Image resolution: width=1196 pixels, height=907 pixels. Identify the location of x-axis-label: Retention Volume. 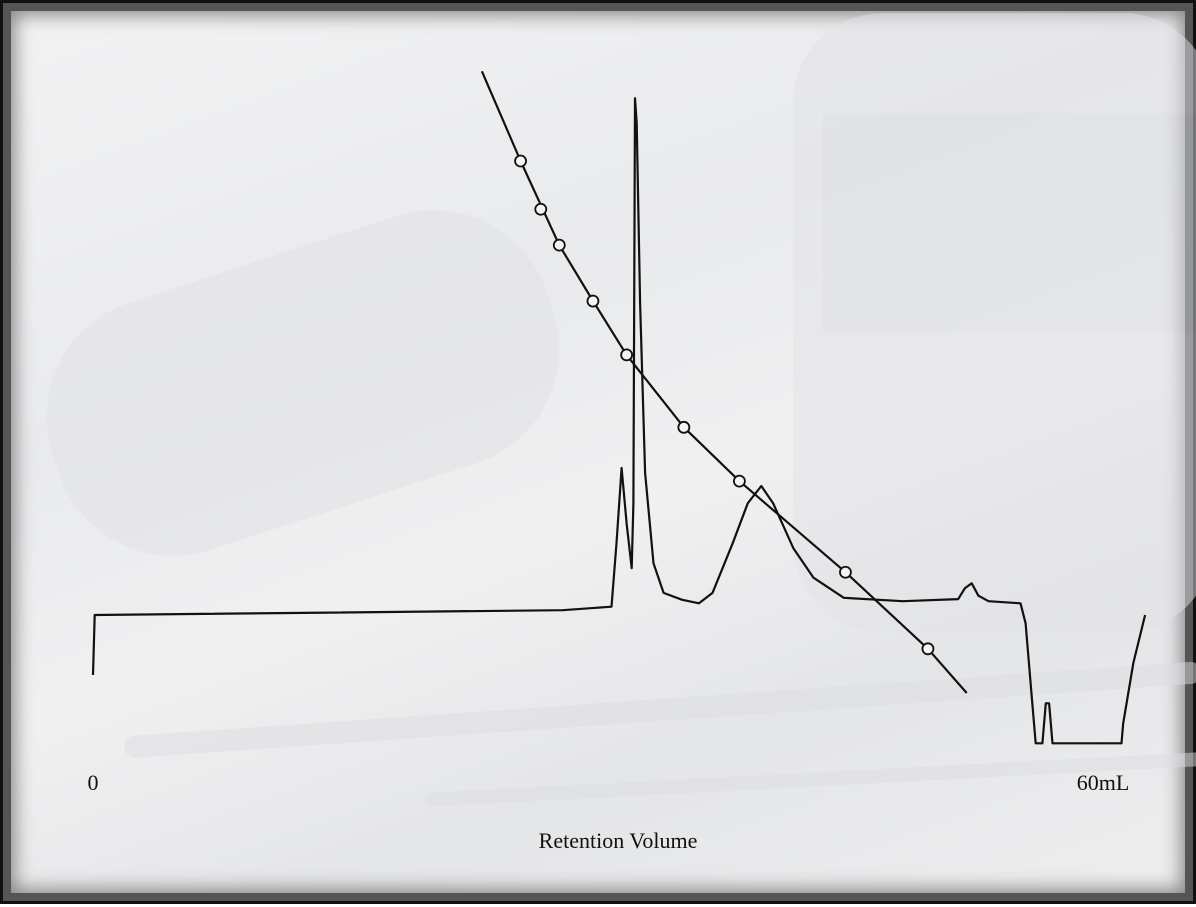
(618, 840).